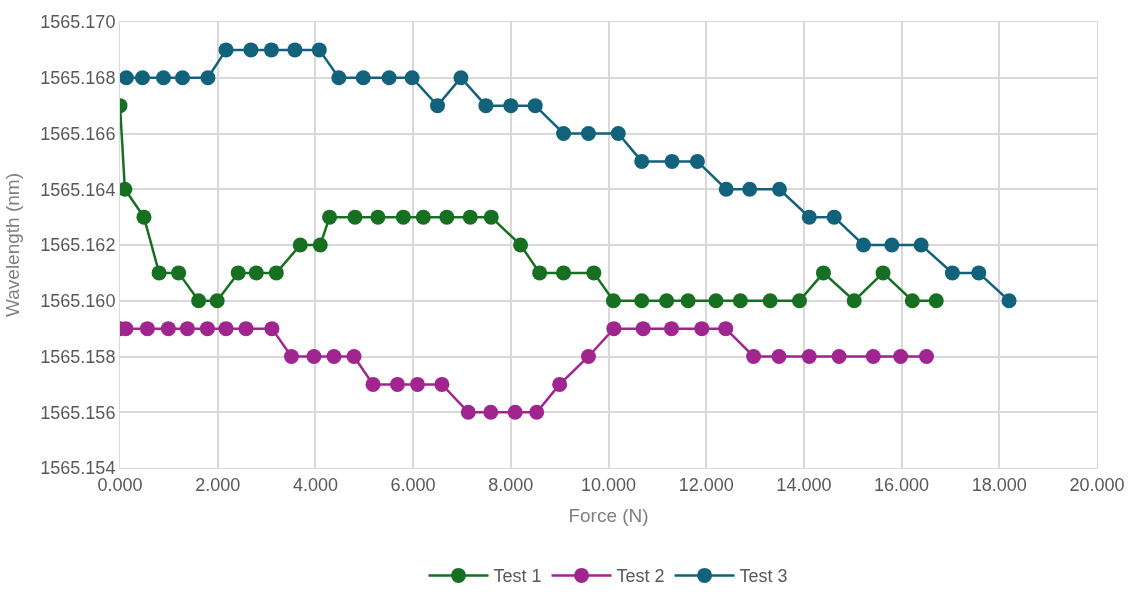  What do you see at coordinates (804, 484) in the screenshot?
I see `x-tick-label: 14.000` at bounding box center [804, 484].